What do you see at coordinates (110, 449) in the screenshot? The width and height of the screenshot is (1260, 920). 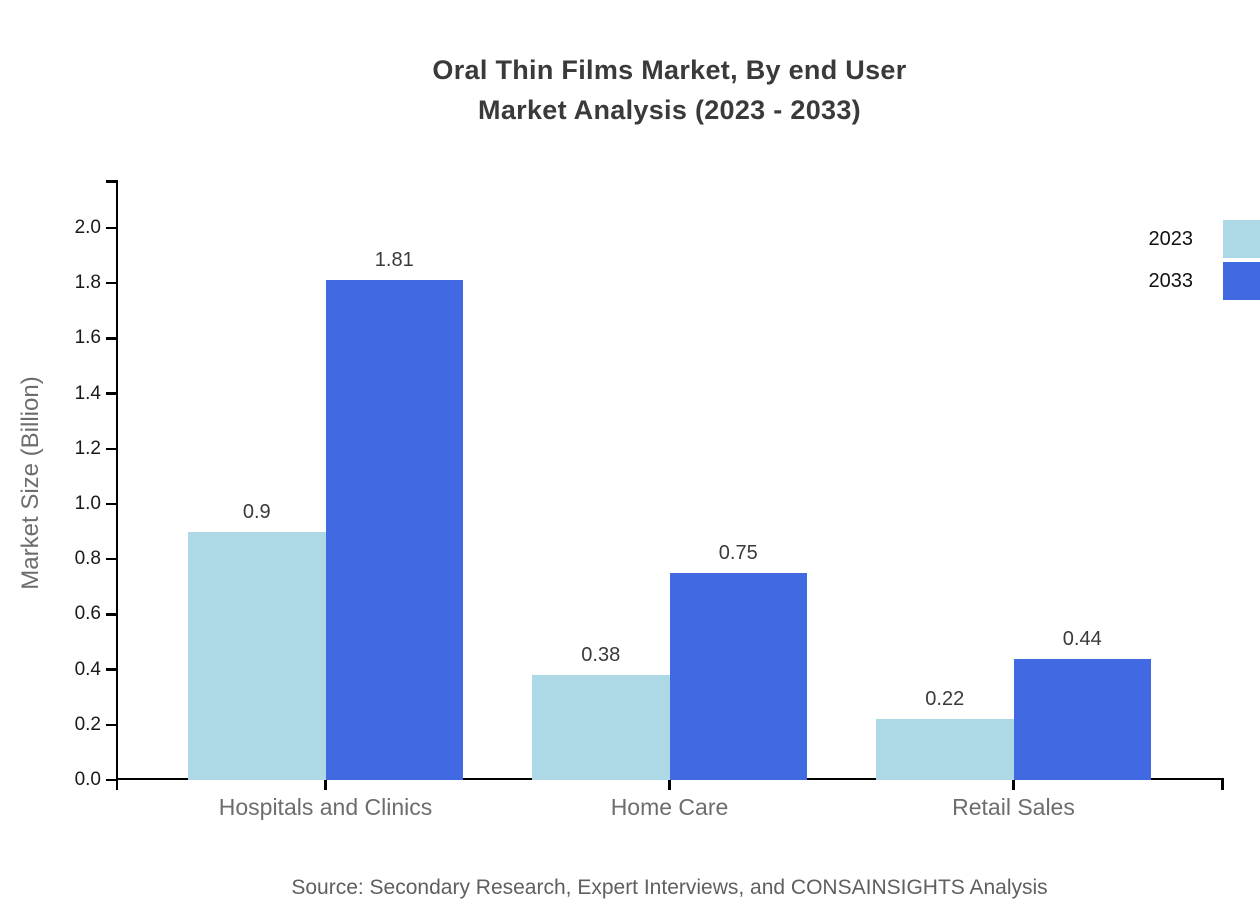 I see `y-tick-1.2` at bounding box center [110, 449].